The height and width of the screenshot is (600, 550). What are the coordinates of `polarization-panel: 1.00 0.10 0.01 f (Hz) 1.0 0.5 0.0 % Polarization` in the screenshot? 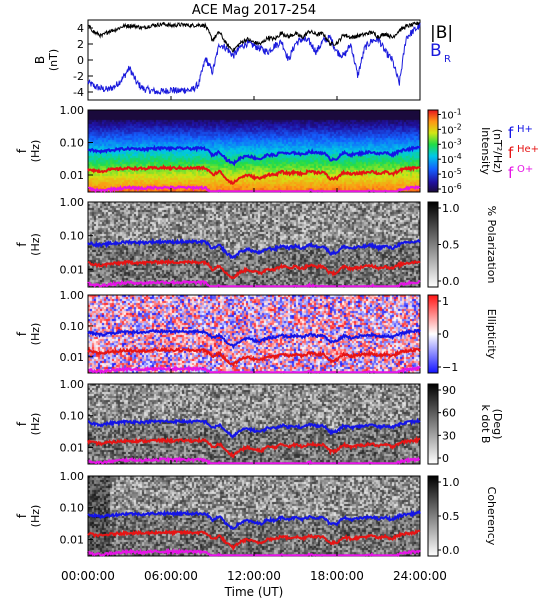 It's located at (256, 242).